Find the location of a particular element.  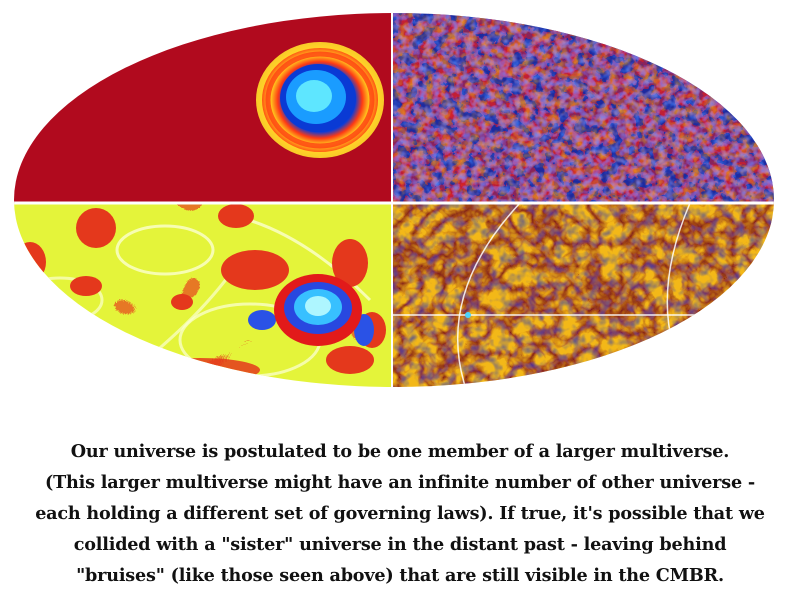

panel-bottom-right-filtered-cmb is located at coordinates (583, 294).